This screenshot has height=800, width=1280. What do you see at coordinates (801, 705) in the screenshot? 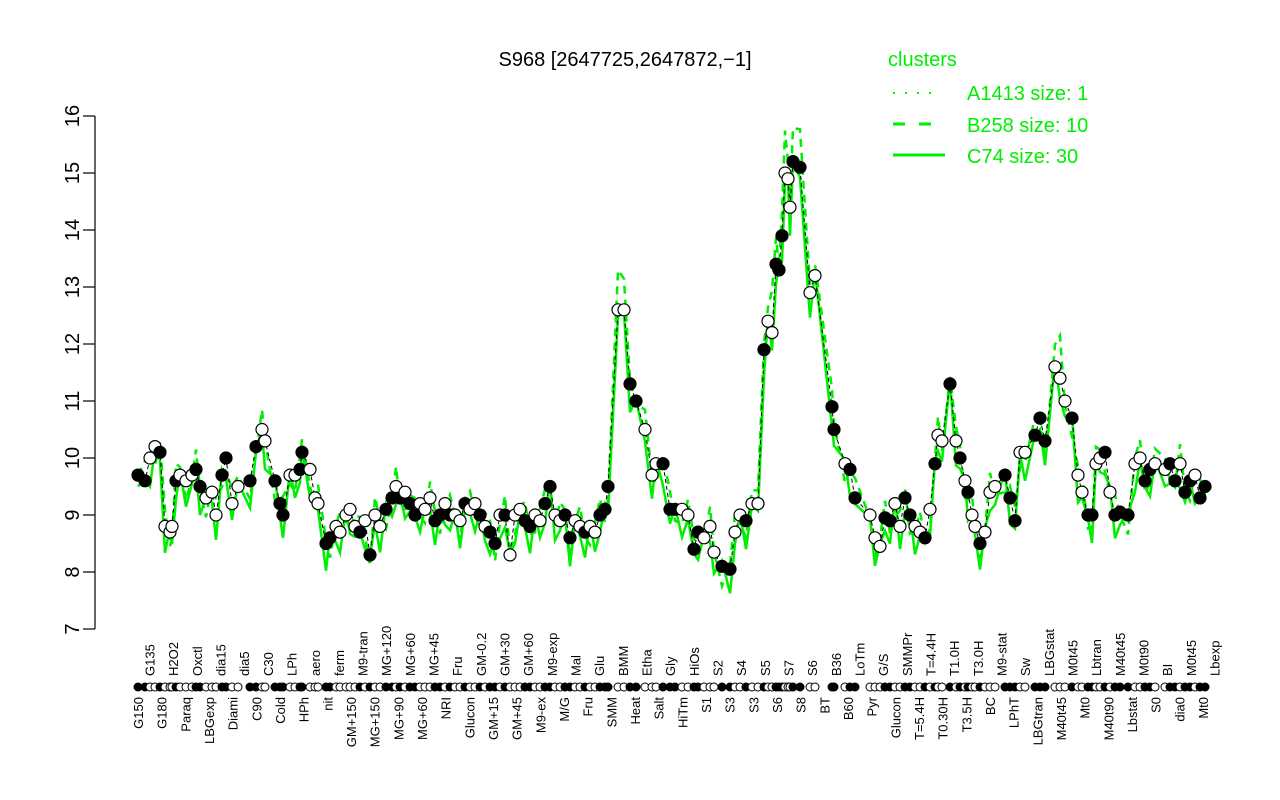
I see `x-label-bottom: S8` at bounding box center [801, 705].